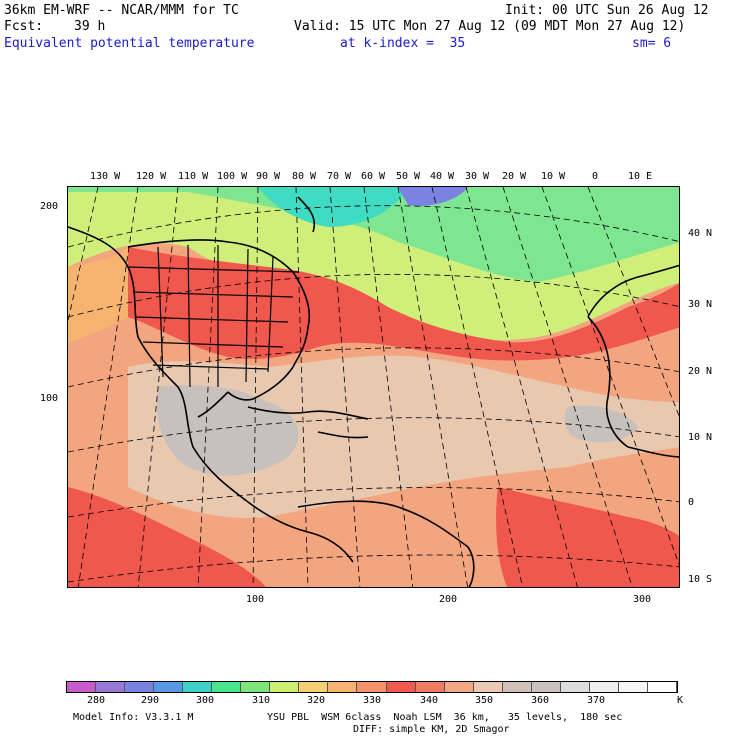 Image resolution: width=740 pixels, height=740 pixels. I want to click on lon-label: 30 W, so click(477, 176).